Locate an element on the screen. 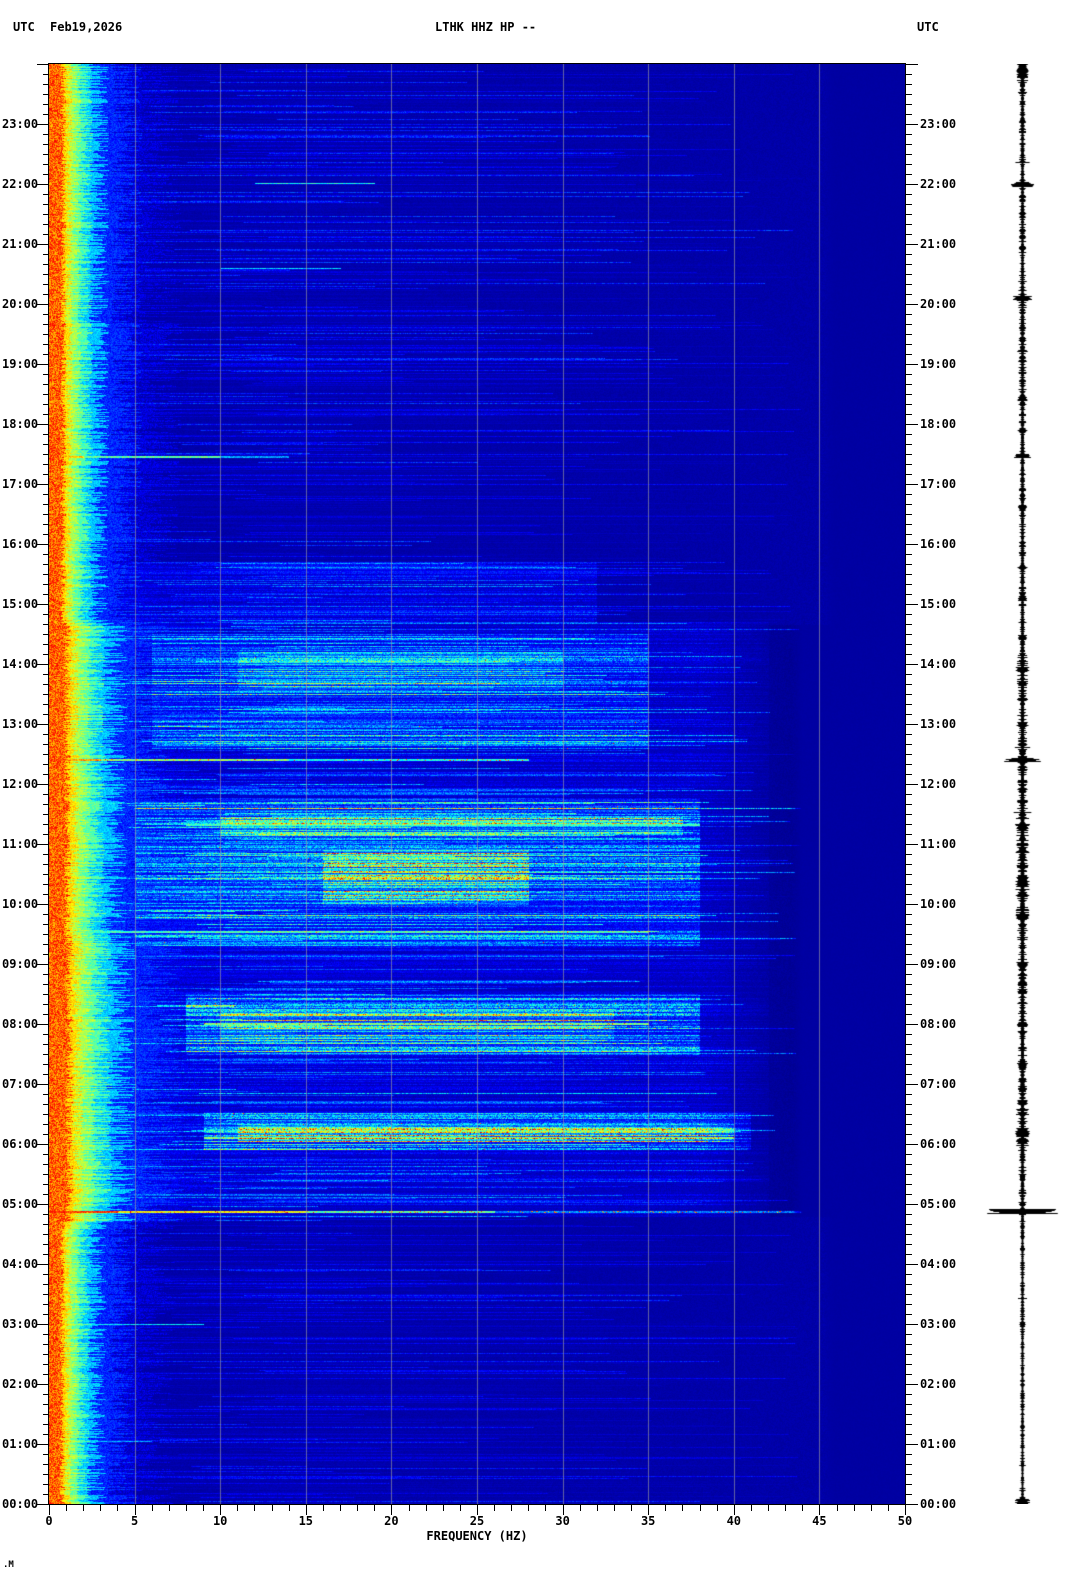 The image size is (1066, 1584). y-axis-label-right: 07:00 is located at coordinates (938, 1084).